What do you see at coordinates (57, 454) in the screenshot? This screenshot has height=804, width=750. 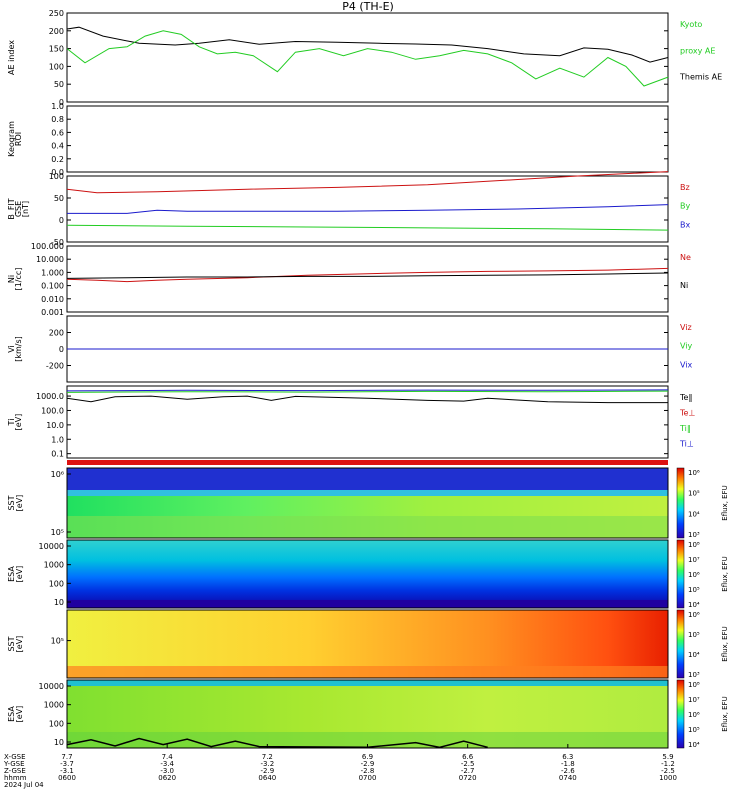 I see `y-tick-label: 0.1` at bounding box center [57, 454].